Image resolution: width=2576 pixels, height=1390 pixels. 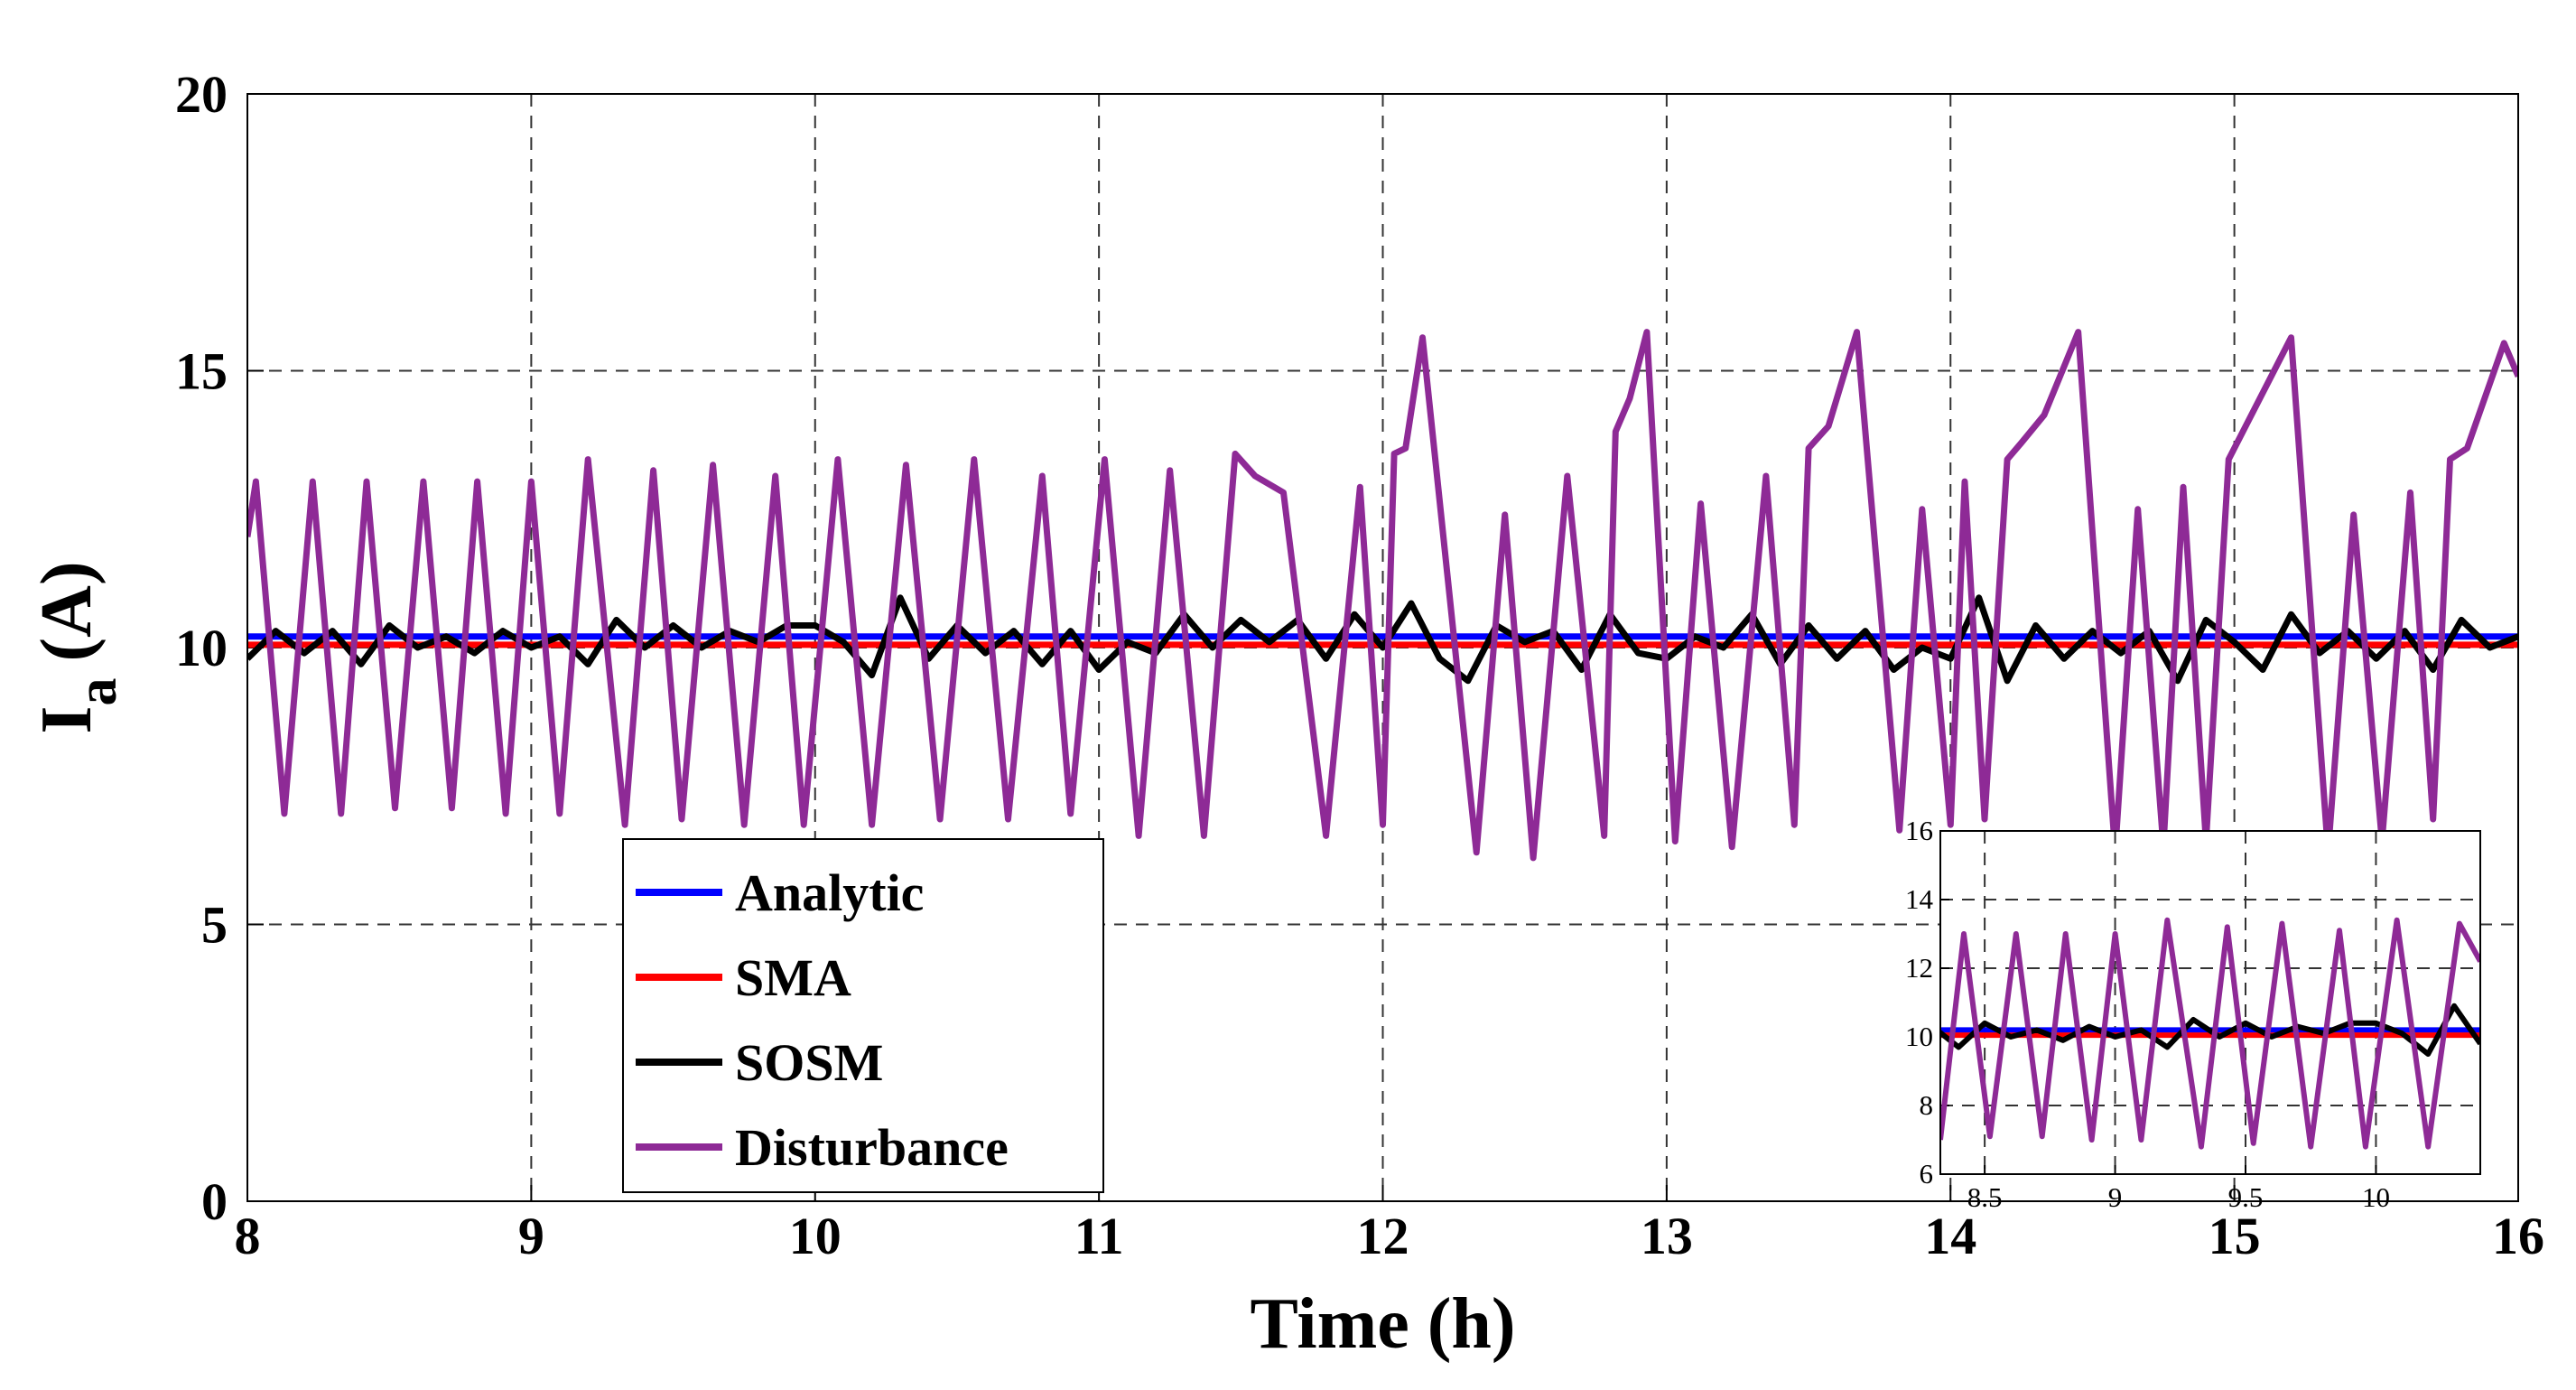 What do you see at coordinates (2246, 1197) in the screenshot?
I see `x-tick-label: 9.5` at bounding box center [2246, 1197].